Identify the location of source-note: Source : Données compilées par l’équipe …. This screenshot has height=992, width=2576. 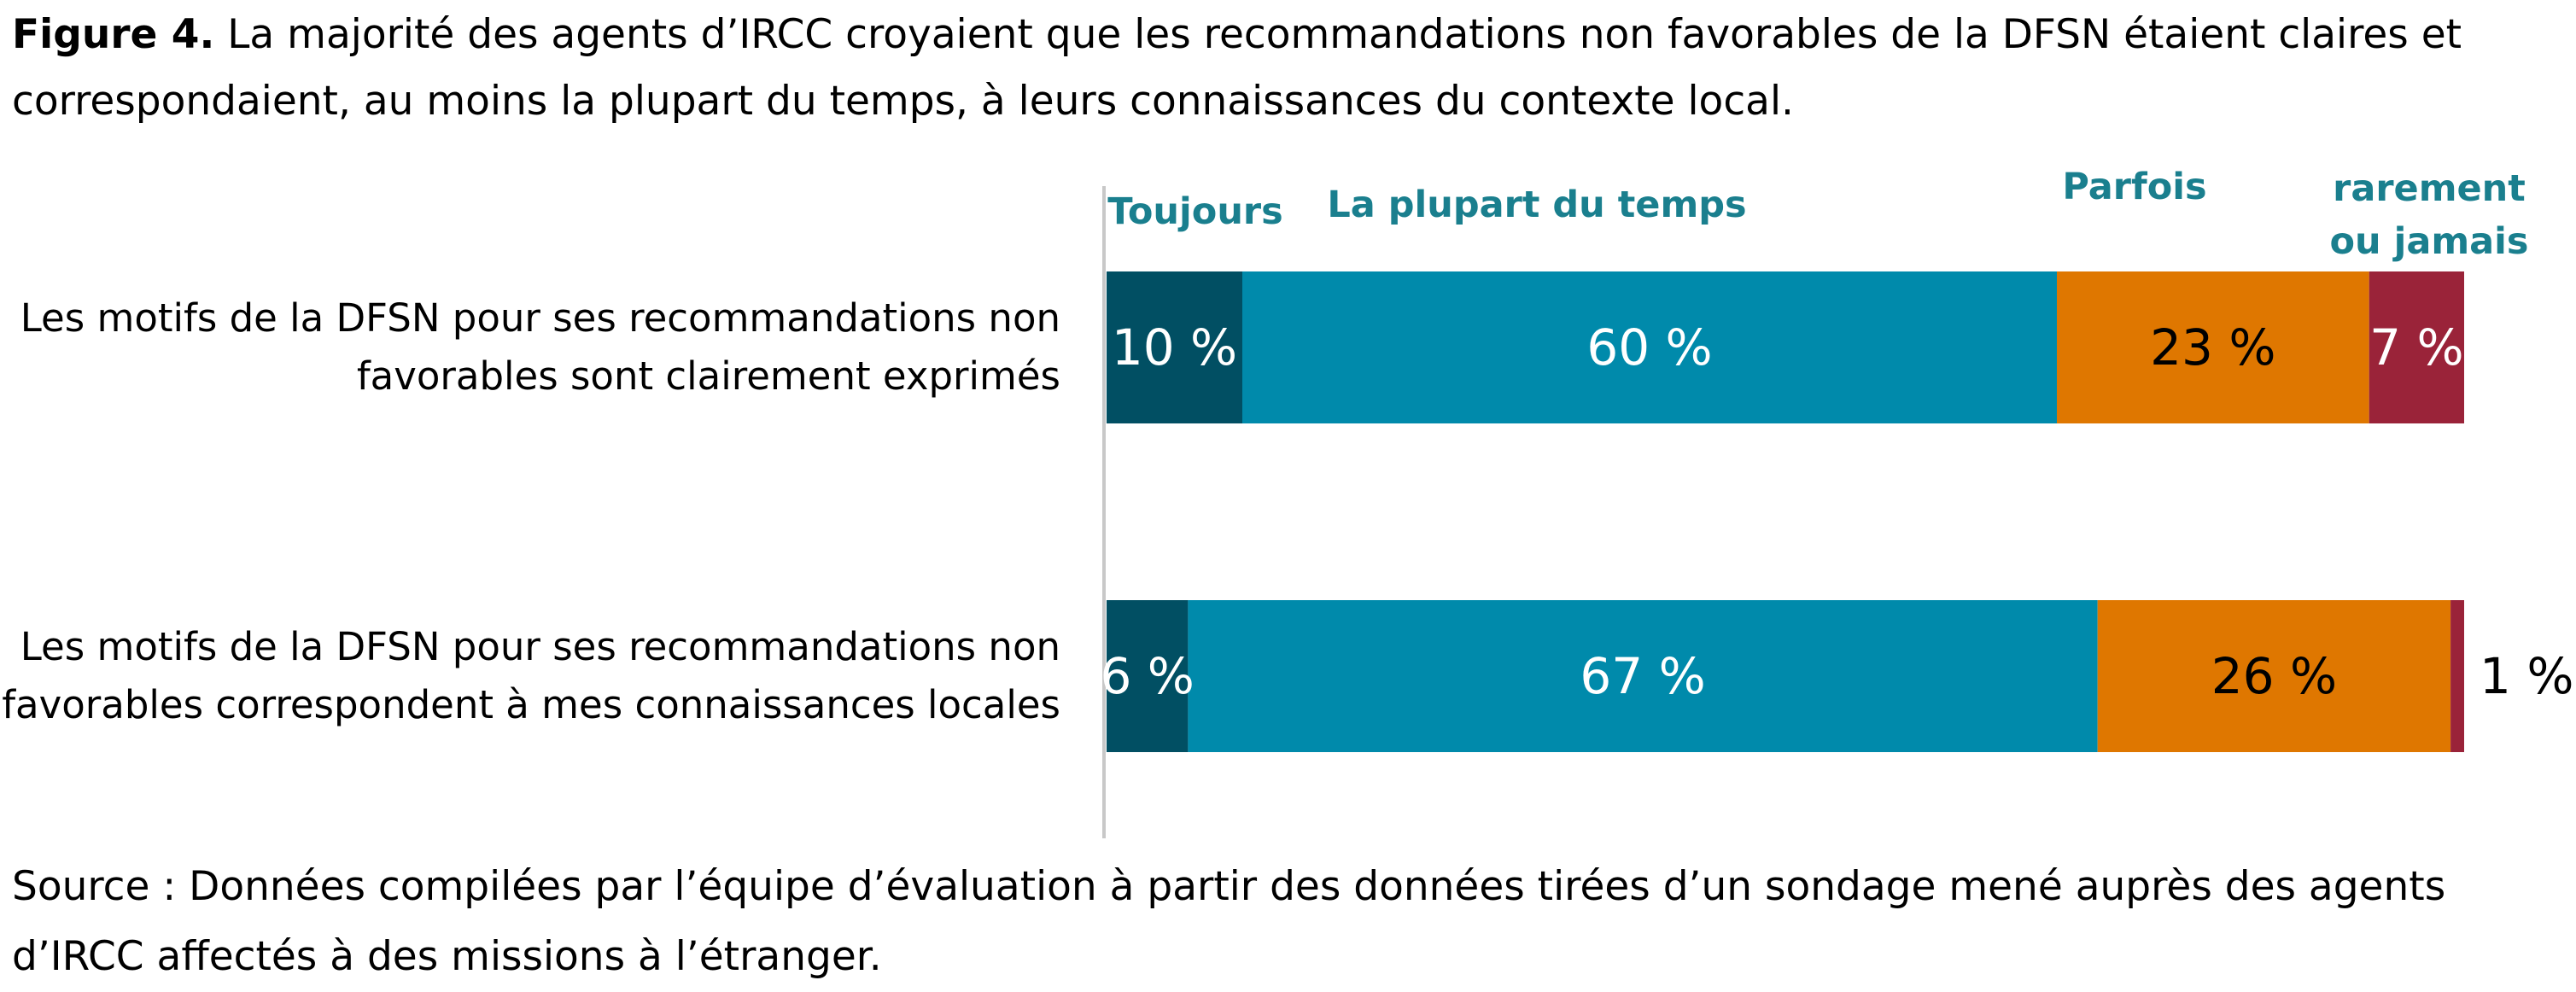
(1229, 922).